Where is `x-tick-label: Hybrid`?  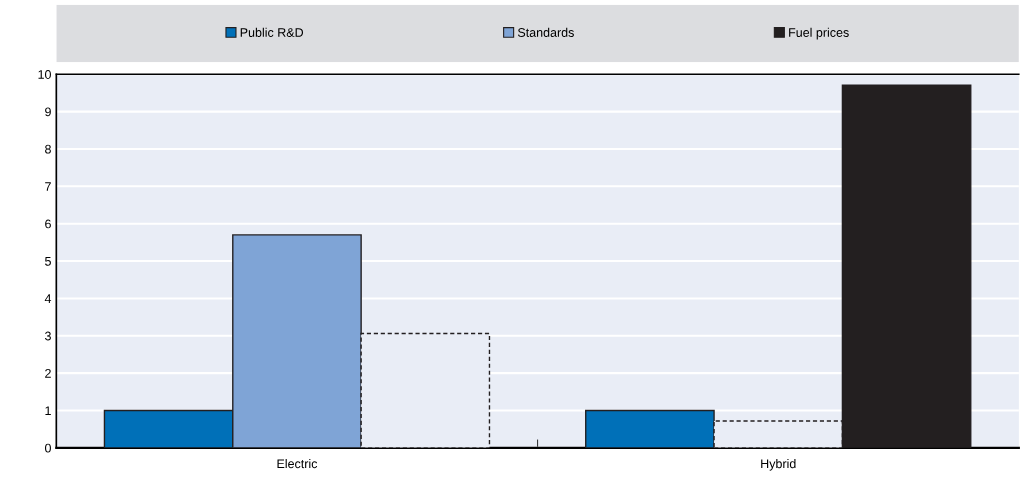
x-tick-label: Hybrid is located at coordinates (778, 464).